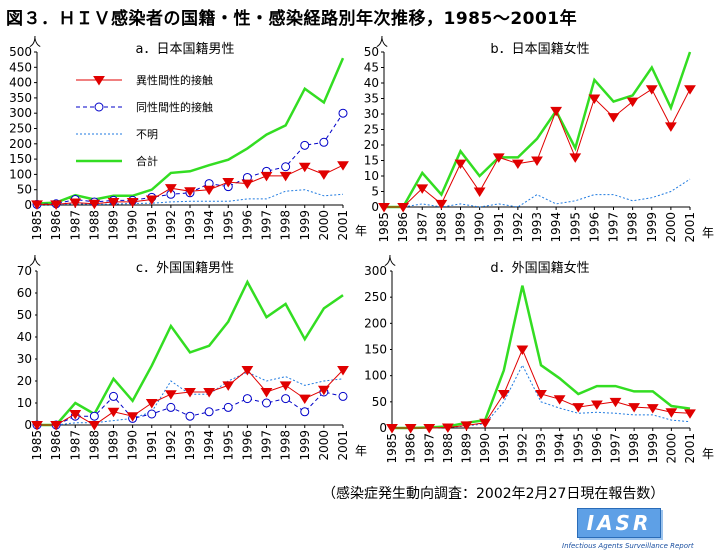  Describe the element at coordinates (537, 193) in the screenshot. I see `series-line-unknown` at that location.